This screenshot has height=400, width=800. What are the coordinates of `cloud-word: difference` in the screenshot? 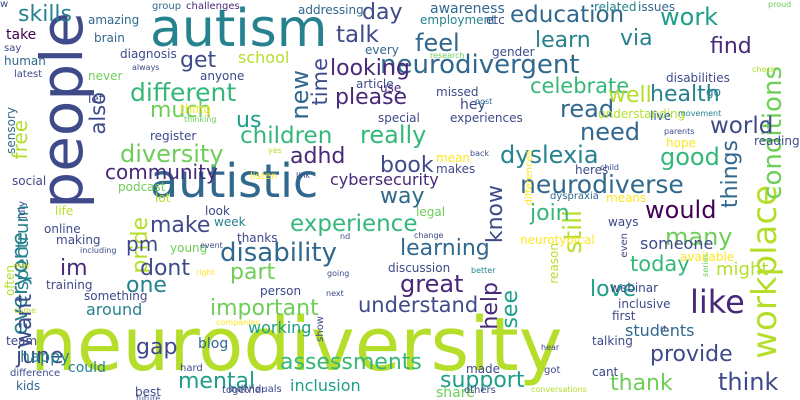 It's located at (35, 373).